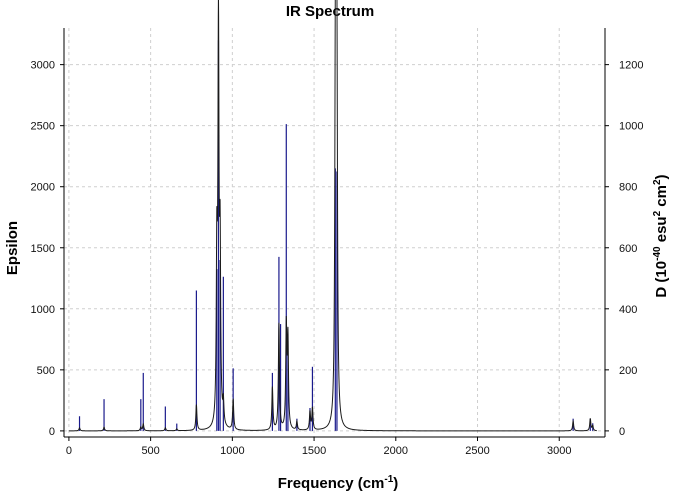  Describe the element at coordinates (43, 310) in the screenshot. I see `y-tick-label: 1000` at that location.